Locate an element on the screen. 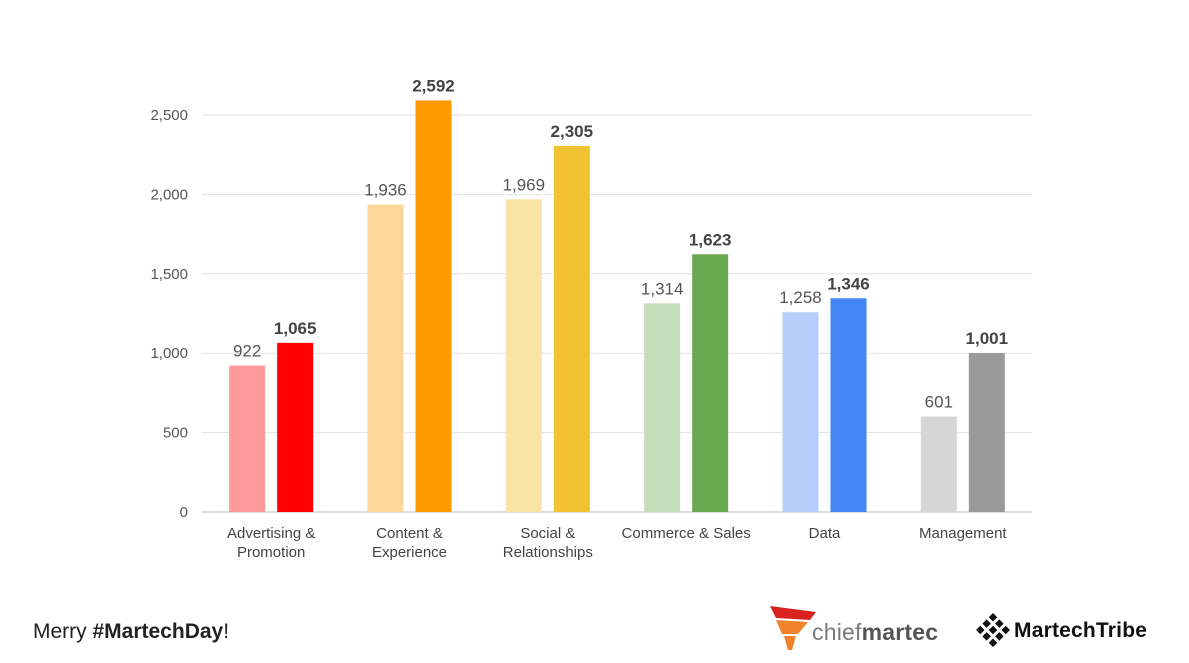  category-label: Management is located at coordinates (963, 533).